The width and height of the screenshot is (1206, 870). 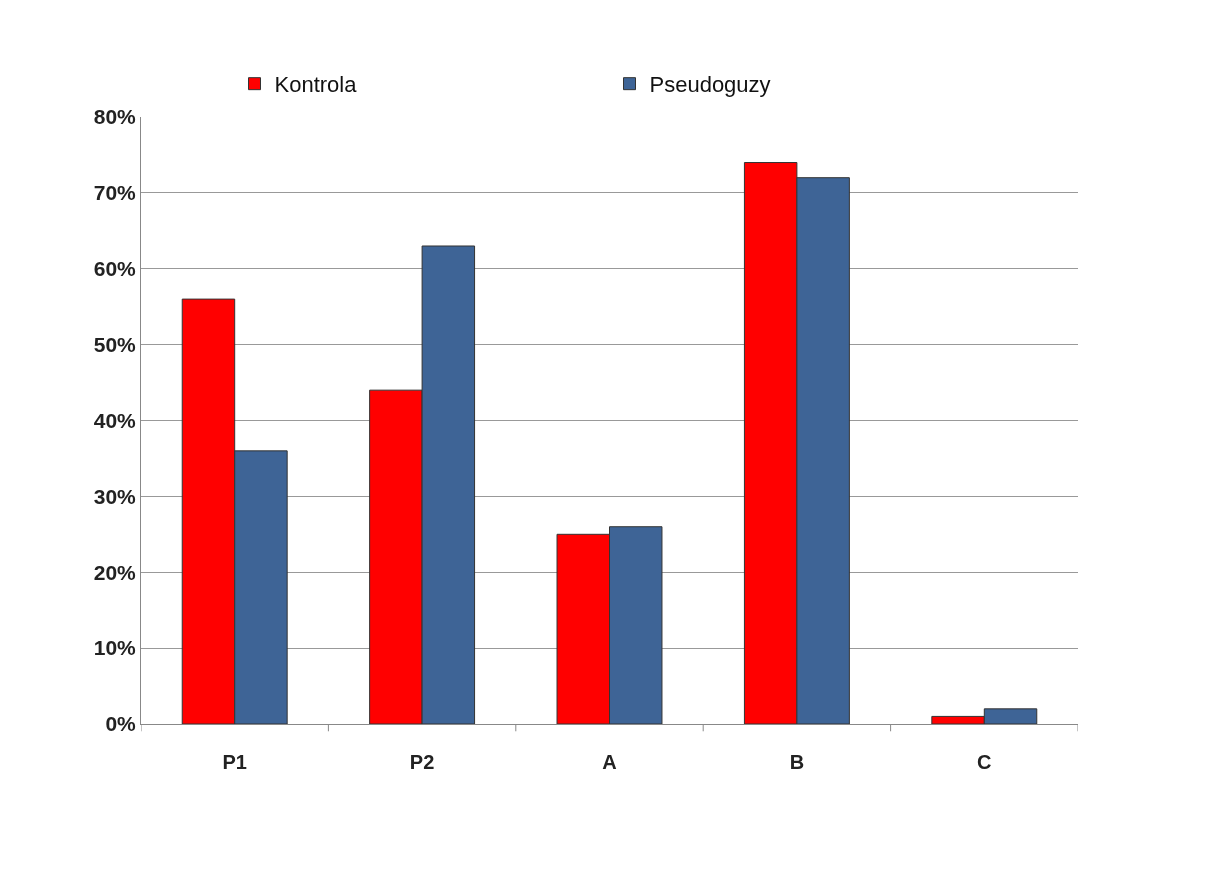 What do you see at coordinates (234, 762) in the screenshot?
I see `x-tick-label: P1` at bounding box center [234, 762].